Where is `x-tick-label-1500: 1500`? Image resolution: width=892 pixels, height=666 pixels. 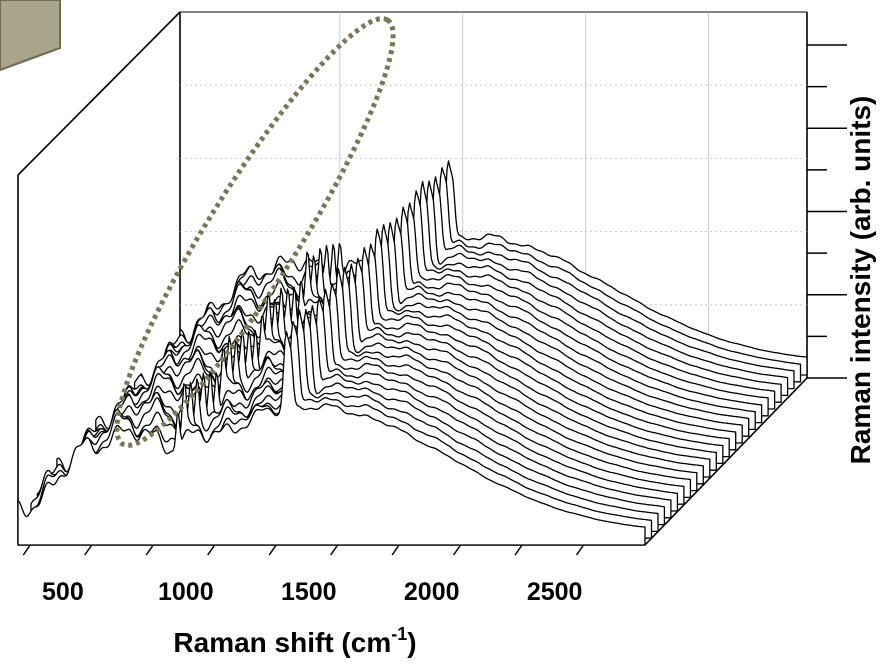
x-tick-label-1500: 1500 is located at coordinates (309, 592).